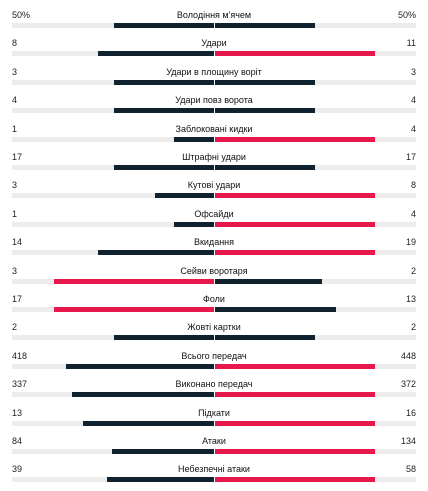  What do you see at coordinates (214, 43) in the screenshot?
I see `stat-label: Удари` at bounding box center [214, 43].